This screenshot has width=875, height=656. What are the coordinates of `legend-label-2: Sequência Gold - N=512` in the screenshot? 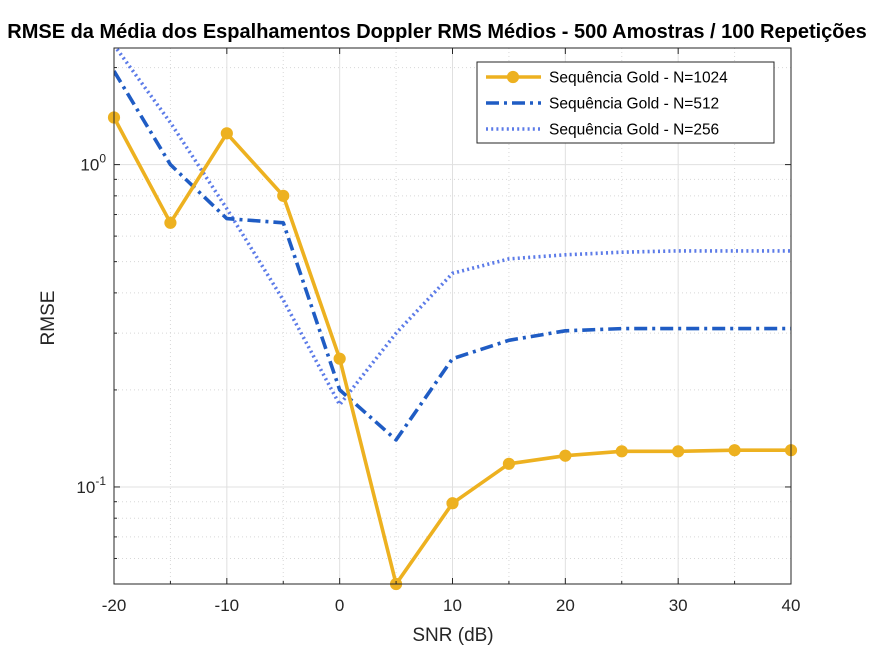 It's located at (634, 104).